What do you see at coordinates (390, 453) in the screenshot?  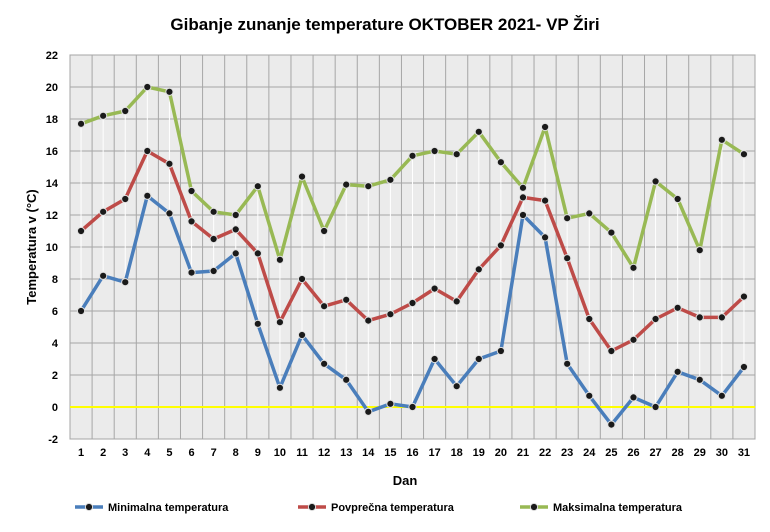 I see `x-tick-label: 15` at bounding box center [390, 453].